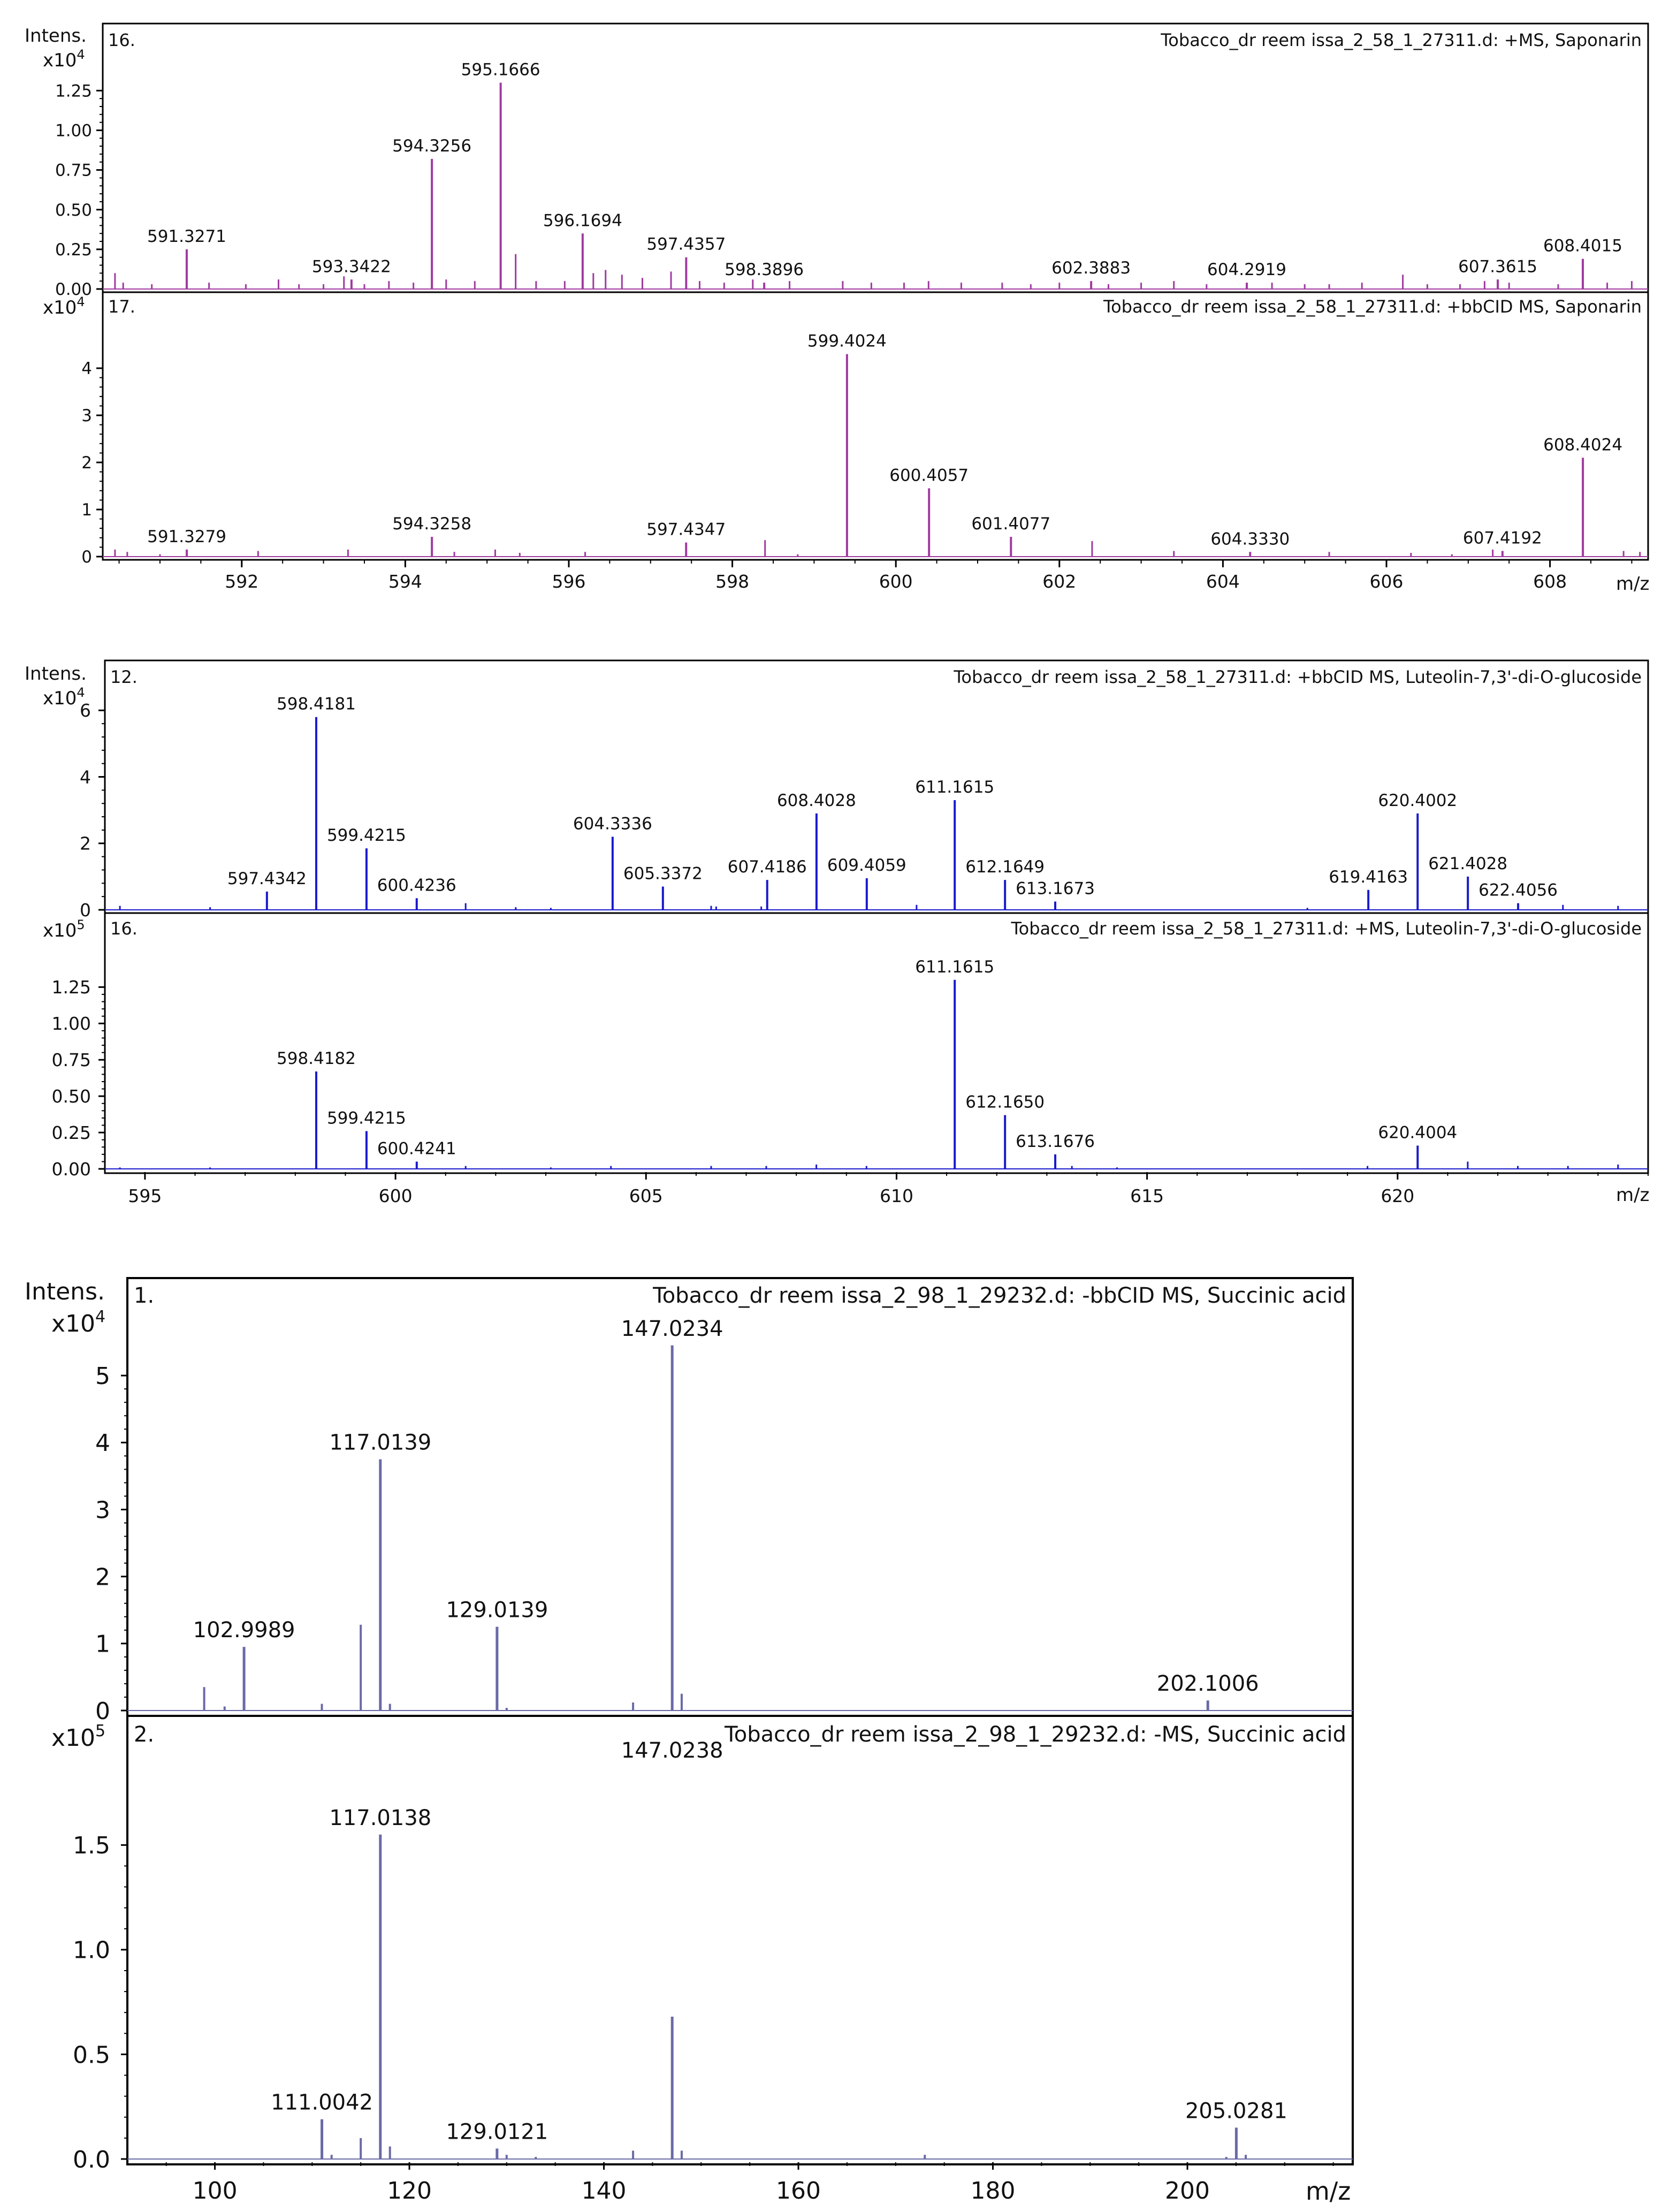  I want to click on peak-label: 117.0138, so click(380, 1818).